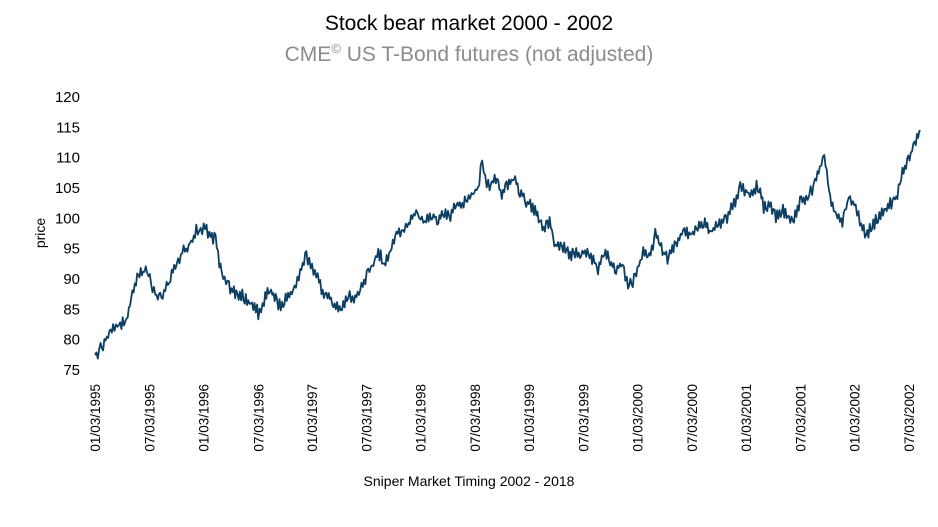  I want to click on y-axis-ticks: 75 80 85 90 95 100 105 110 115 120, so click(67, 234).